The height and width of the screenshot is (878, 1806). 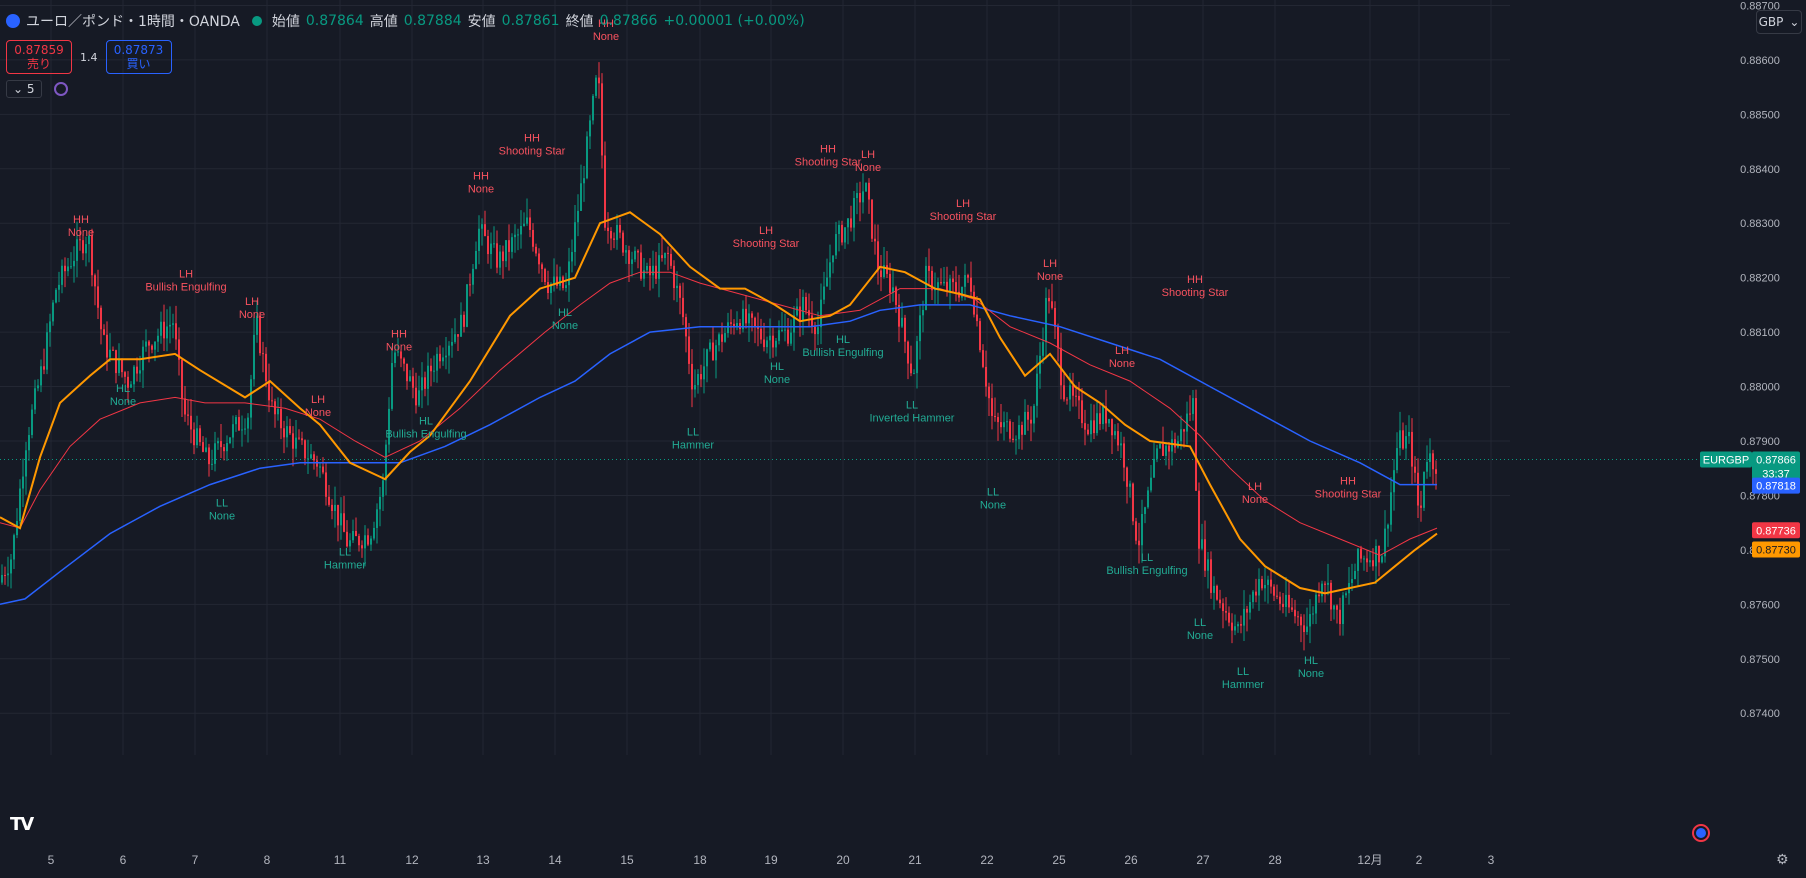 What do you see at coordinates (1701, 833) in the screenshot?
I see `alert-badge-icon` at bounding box center [1701, 833].